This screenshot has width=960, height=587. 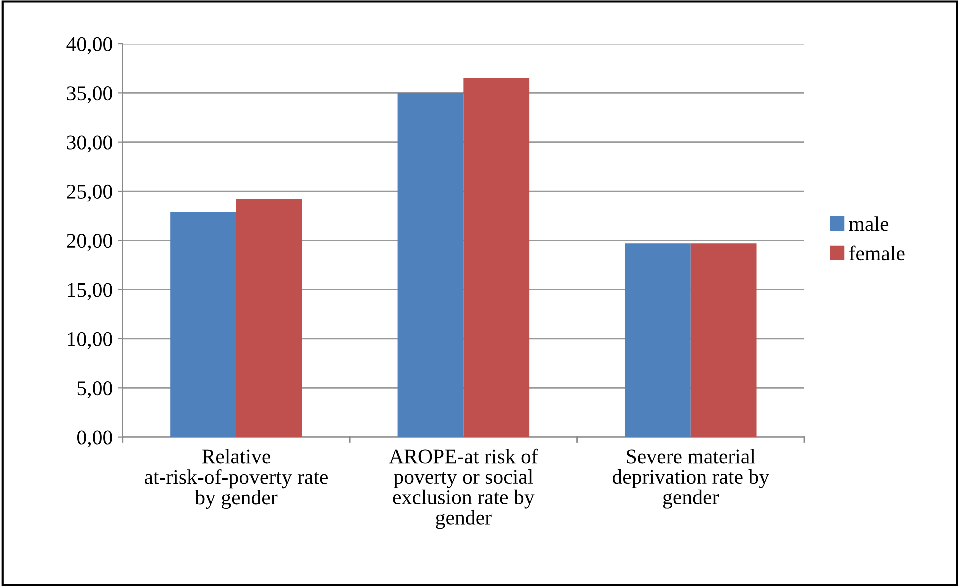 I want to click on y-tick-label: 5,00, so click(x=95, y=390).